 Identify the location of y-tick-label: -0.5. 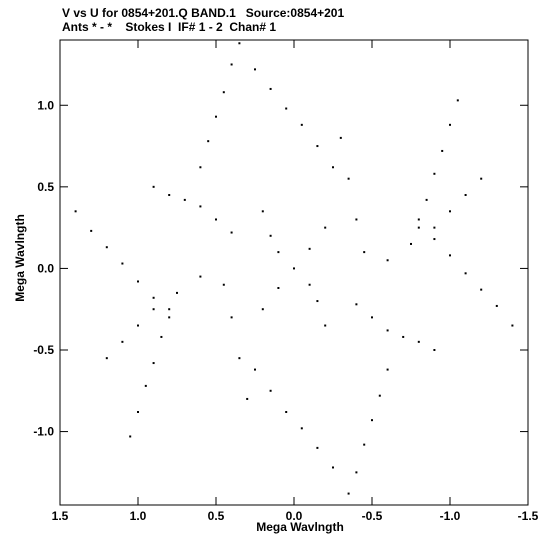
(43, 350).